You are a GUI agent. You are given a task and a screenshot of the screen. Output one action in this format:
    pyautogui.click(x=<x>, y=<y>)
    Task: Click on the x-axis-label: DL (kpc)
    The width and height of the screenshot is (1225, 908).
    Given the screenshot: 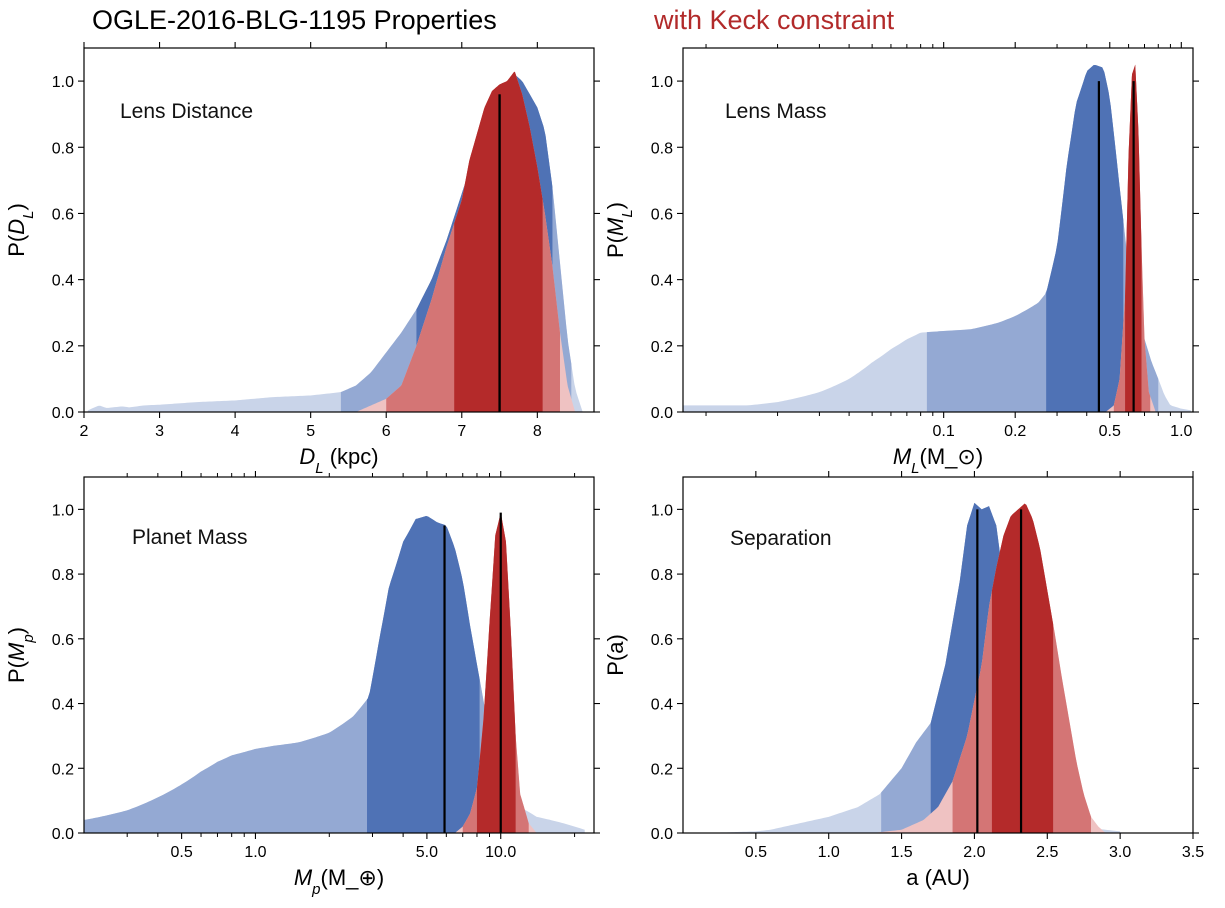 What is the action you would take?
    pyautogui.click(x=338, y=460)
    